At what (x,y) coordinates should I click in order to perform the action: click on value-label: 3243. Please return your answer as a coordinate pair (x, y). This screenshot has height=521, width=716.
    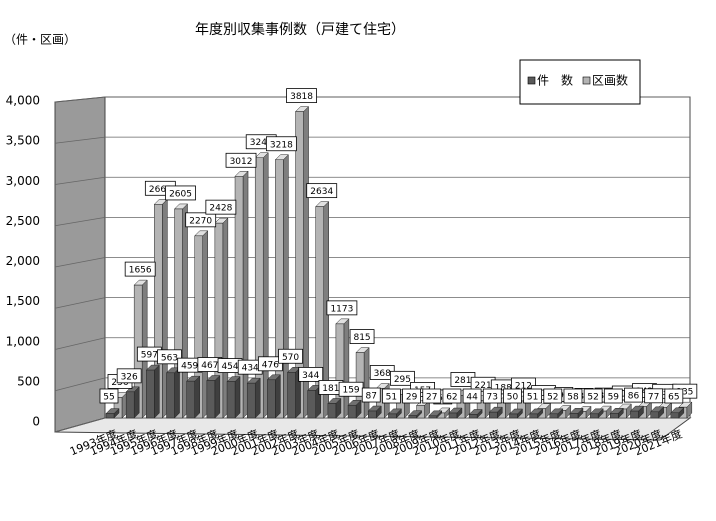
    Looking at the image, I should click on (261, 143).